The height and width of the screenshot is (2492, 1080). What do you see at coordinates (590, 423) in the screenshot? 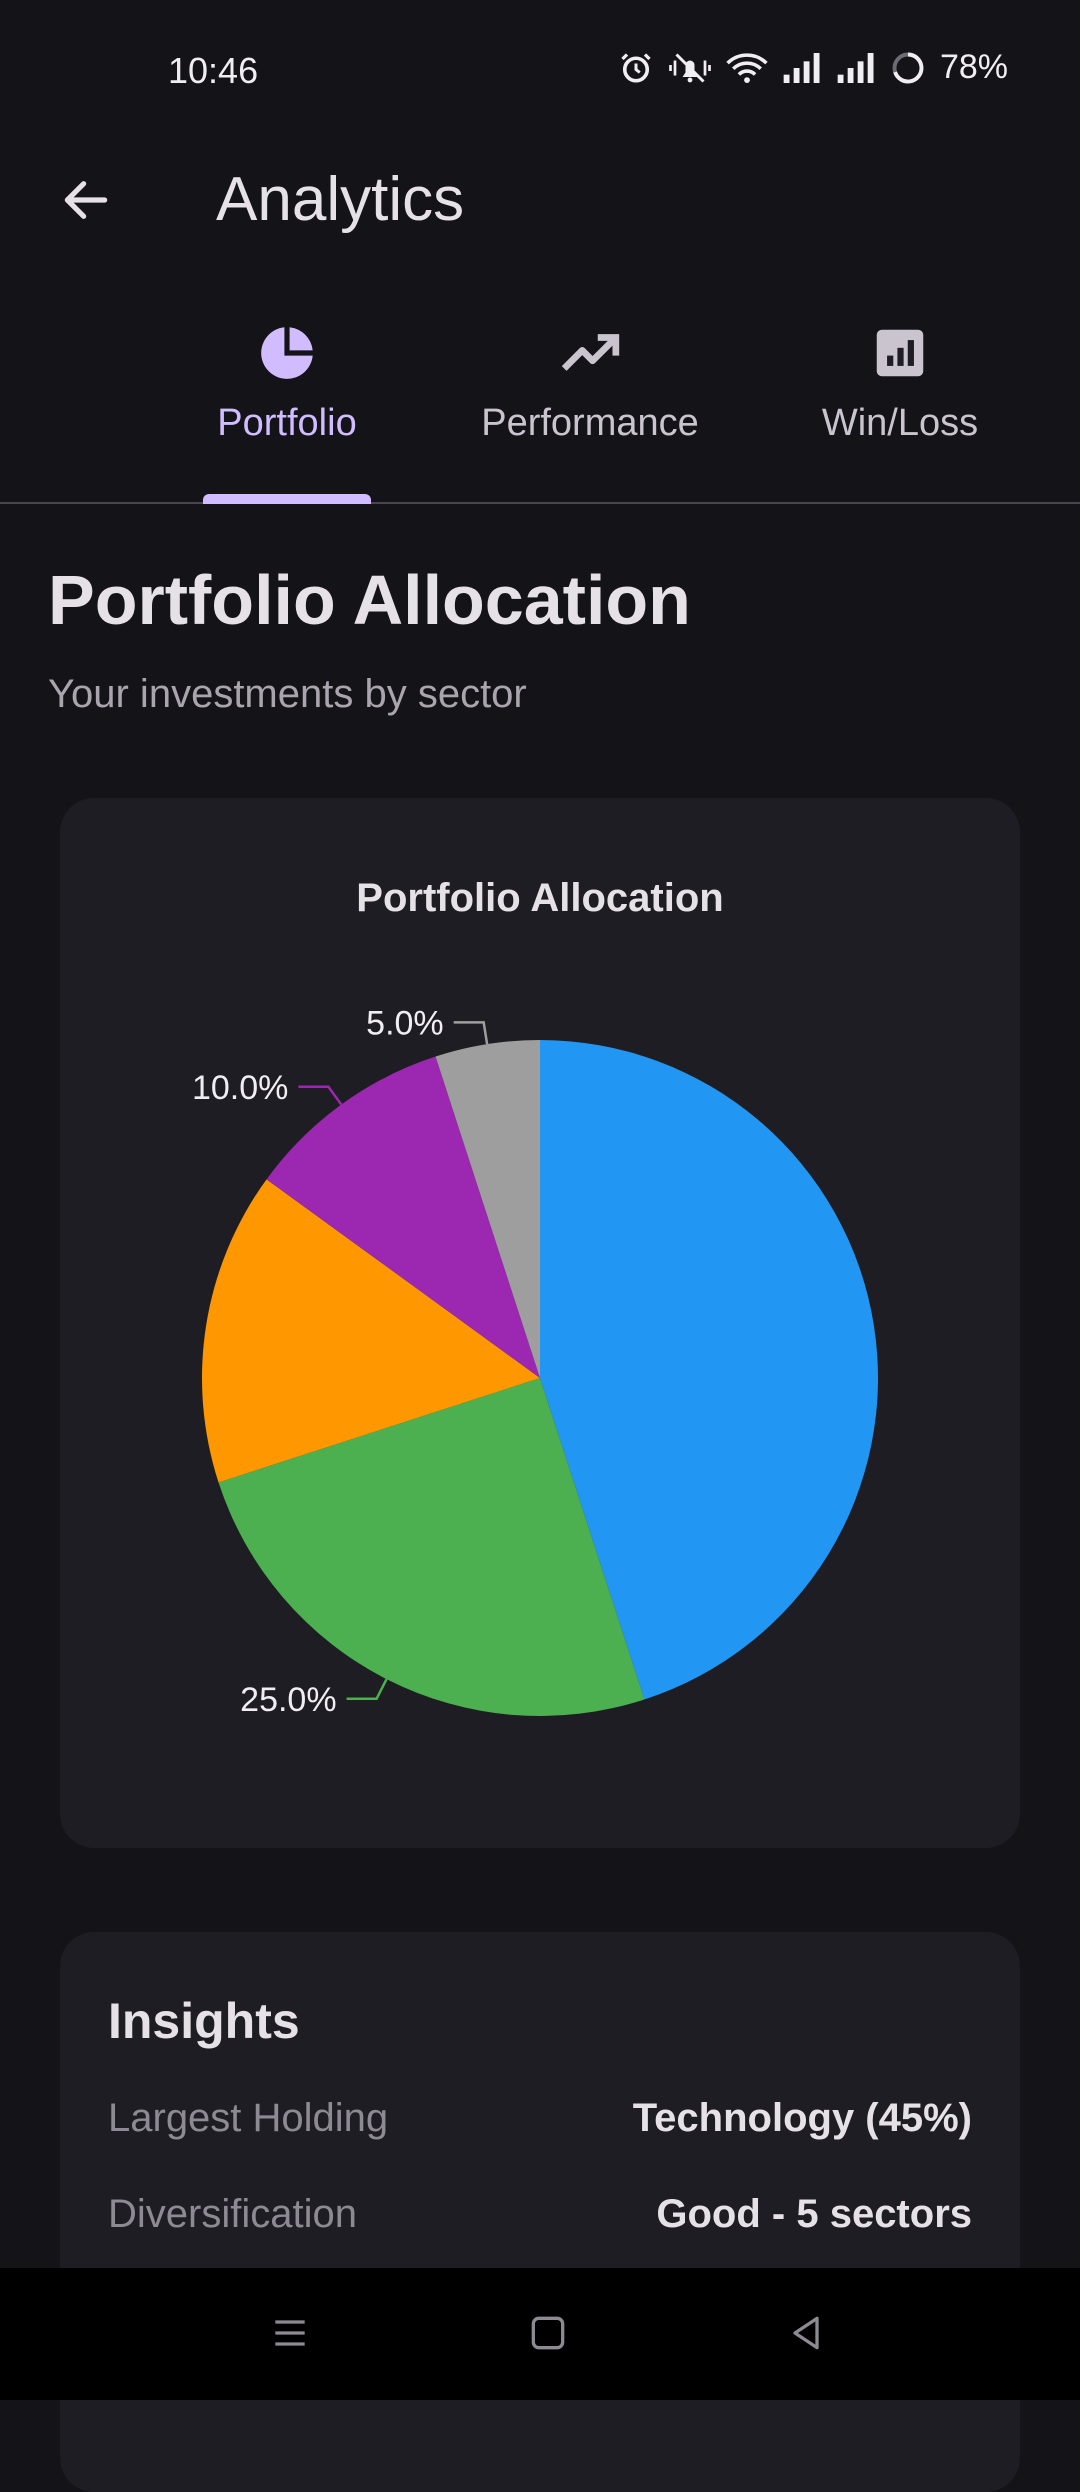
I see `tab-label: Performance` at bounding box center [590, 423].